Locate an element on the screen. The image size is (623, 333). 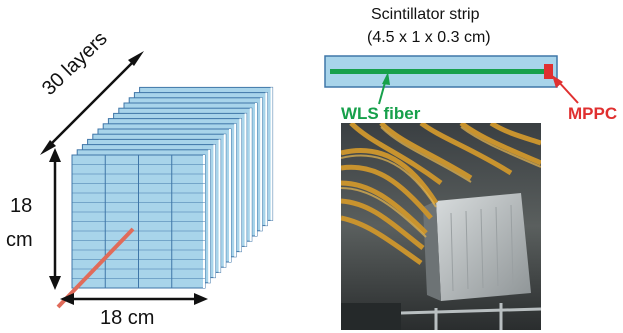
strip-title-line2: (4.5 x 1 x 0.3 cm) is located at coordinates (429, 37).